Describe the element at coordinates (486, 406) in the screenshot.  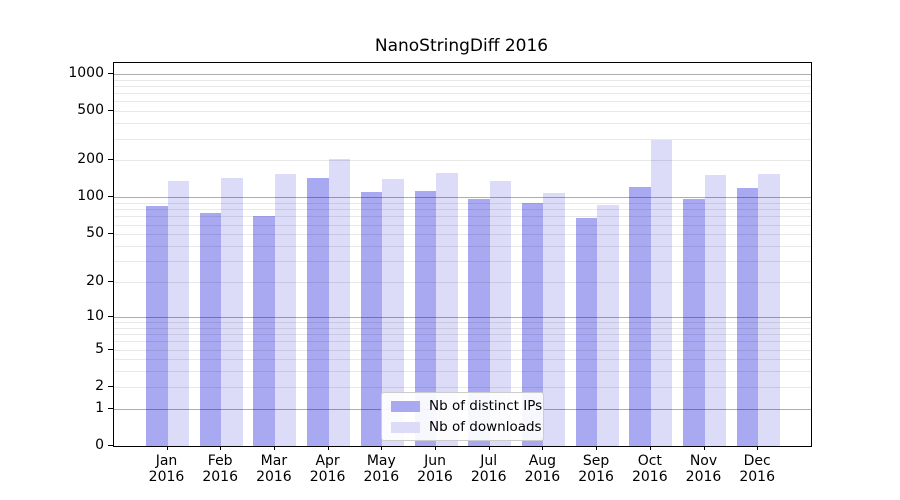
I see `legend-label-distinct-ips: Nb of distinct IPs` at that location.